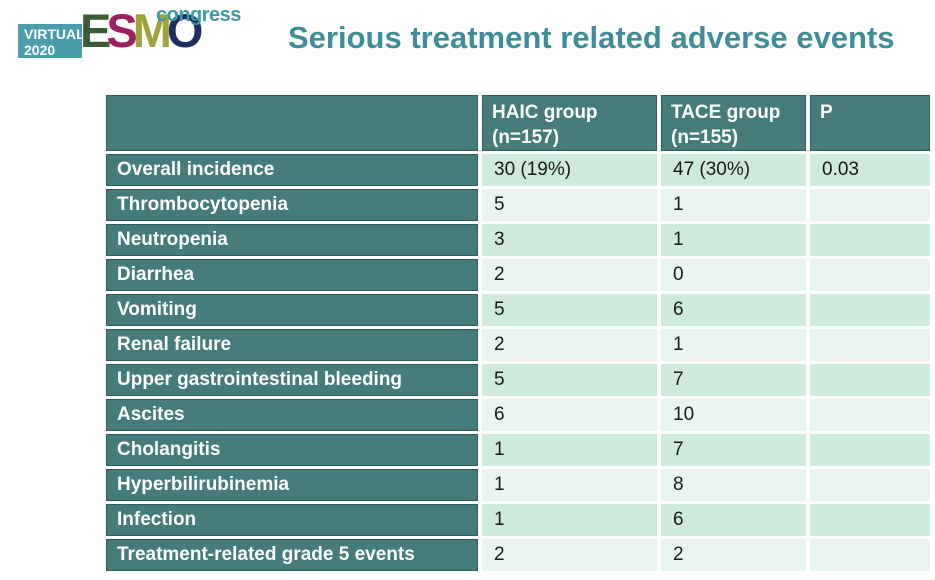 The image size is (935, 580). I want to click on tace-value-cell: 10, so click(733, 415).